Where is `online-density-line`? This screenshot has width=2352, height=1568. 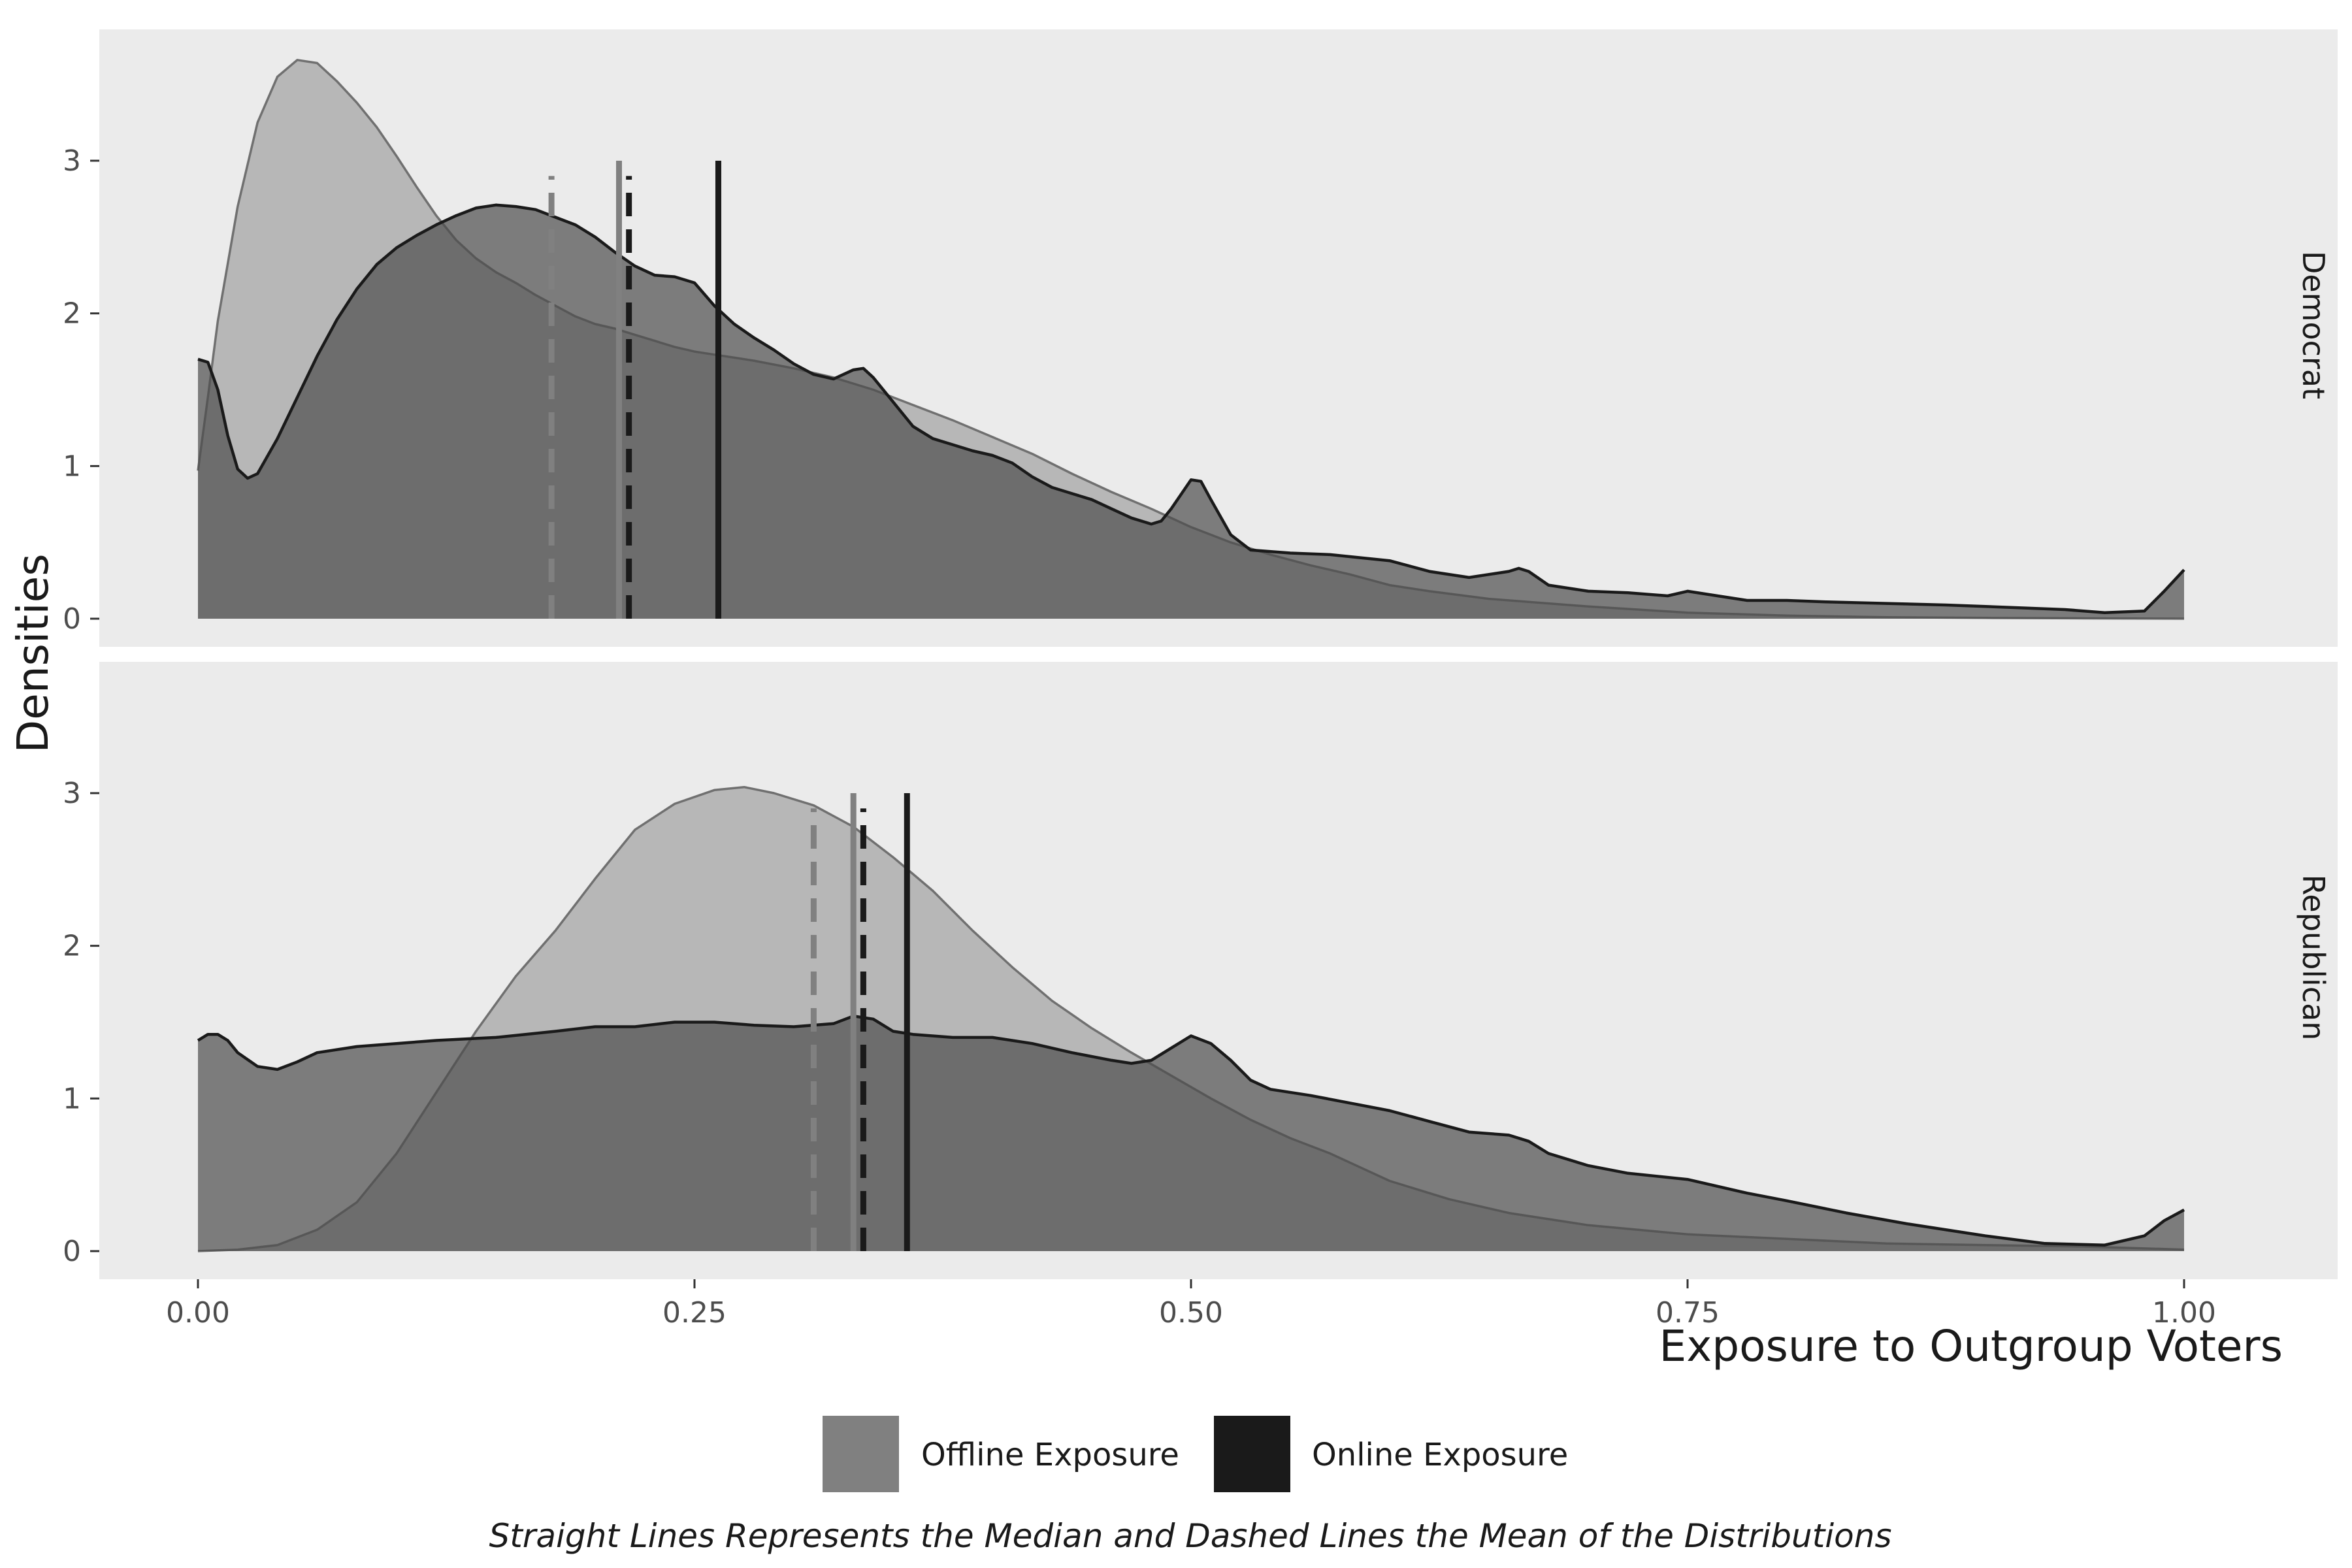
online-density-line is located at coordinates (1191, 1130).